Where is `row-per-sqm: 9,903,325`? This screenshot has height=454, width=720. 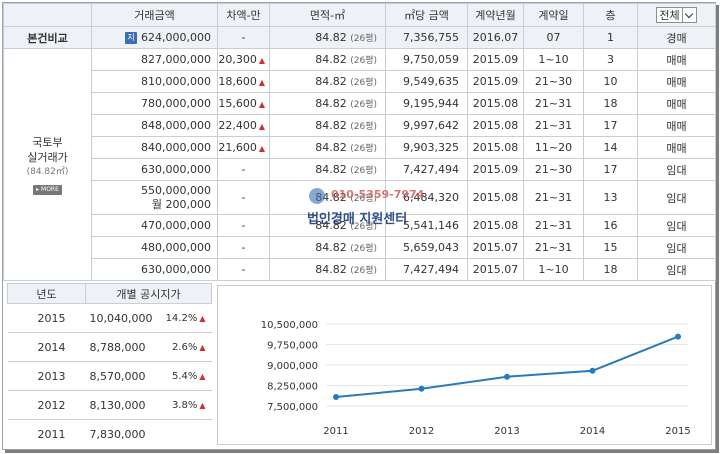 row-per-sqm: 9,903,325 is located at coordinates (426, 147).